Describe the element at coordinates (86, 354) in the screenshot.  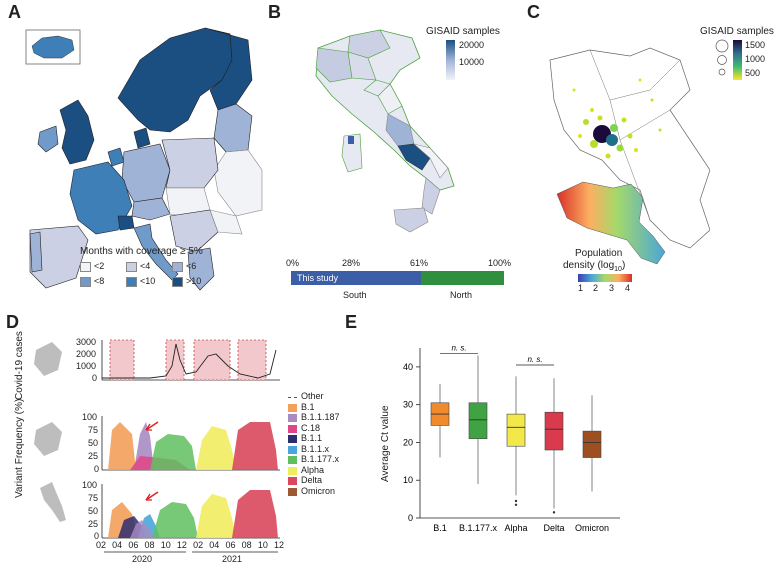
I see `d-top-ytick-2000: 2000` at that location.